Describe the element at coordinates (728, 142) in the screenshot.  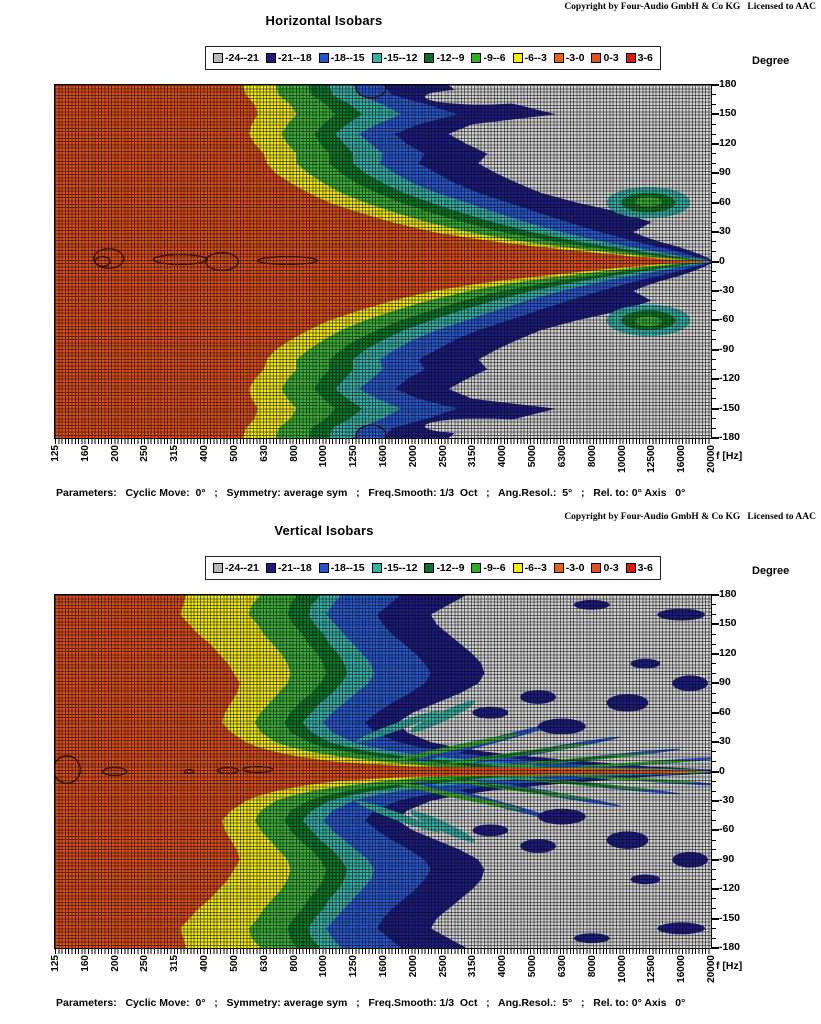
I see `degree-tick-label: 120` at that location.